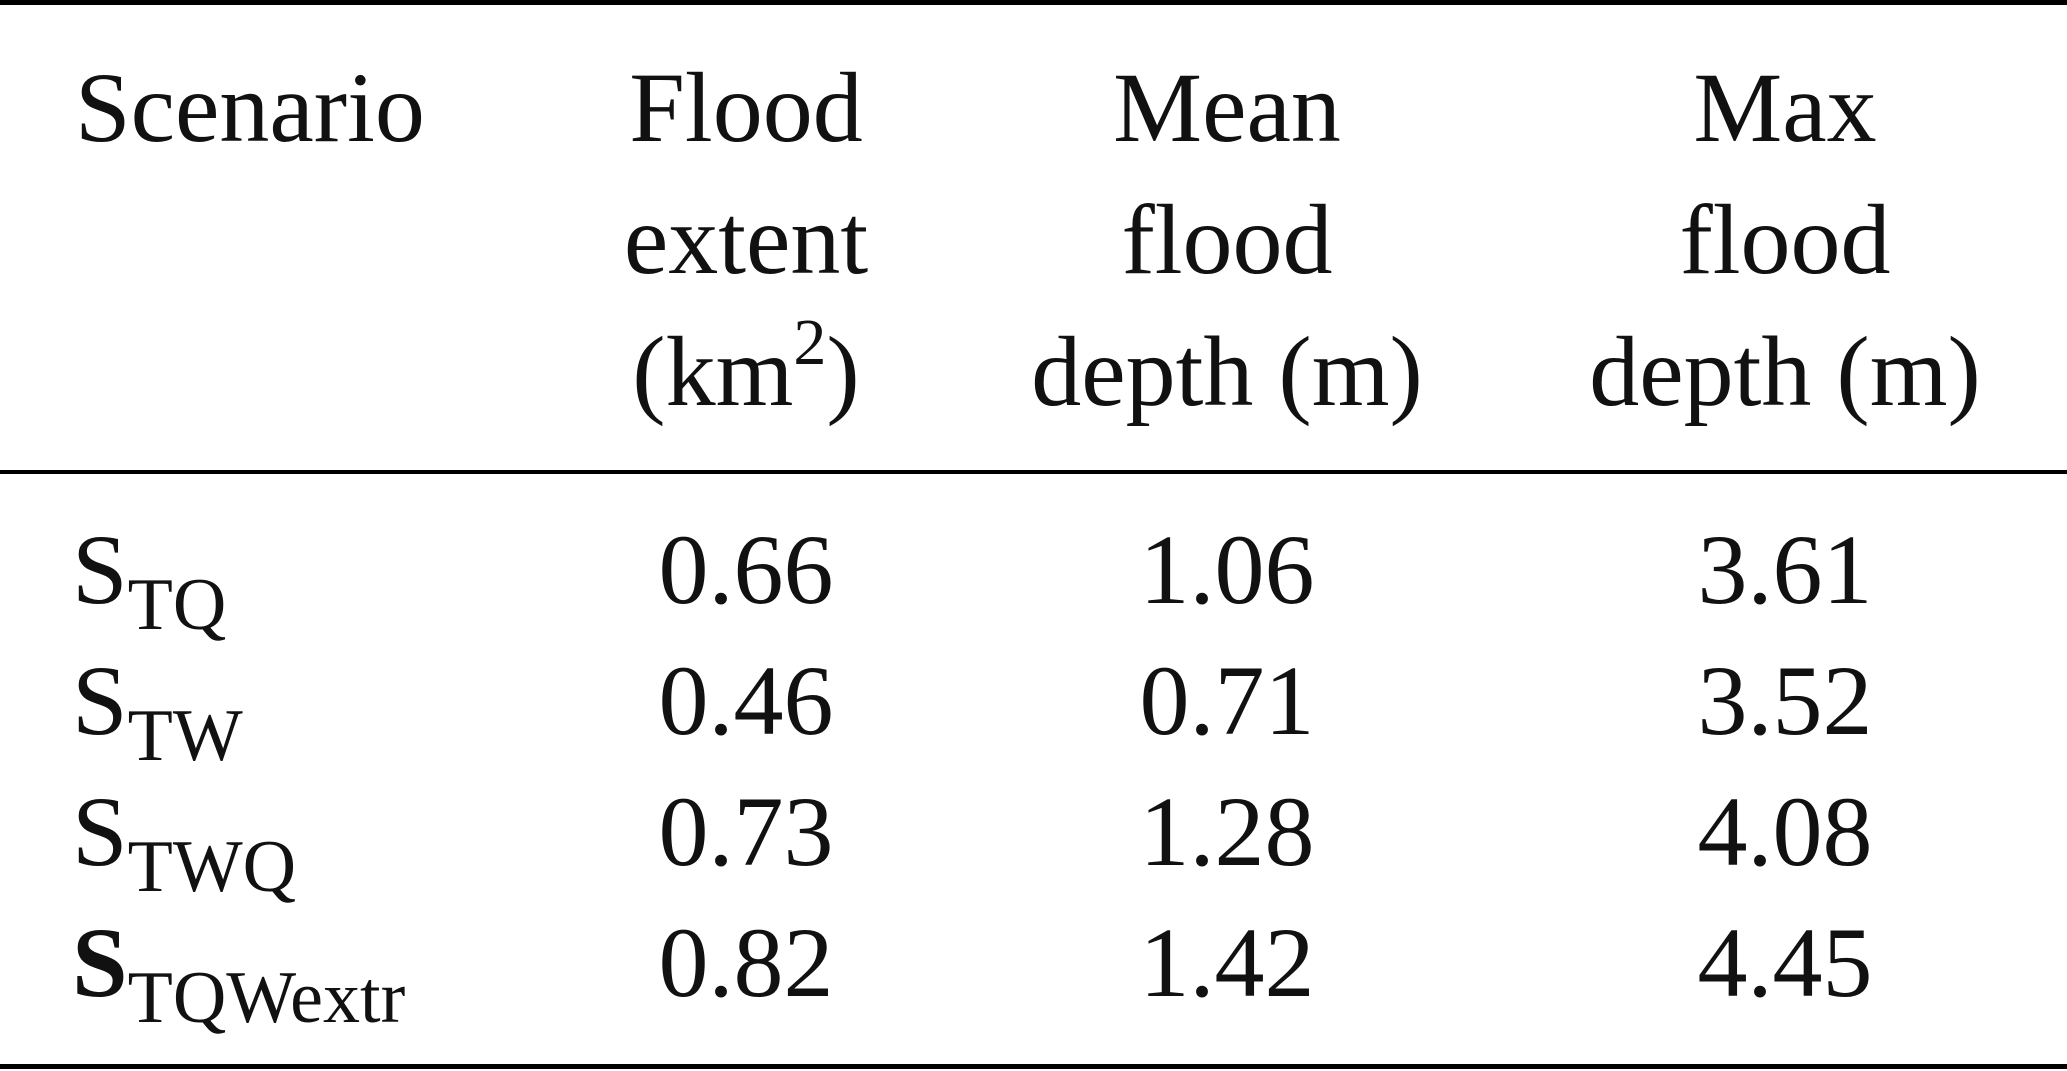 The width and height of the screenshot is (2067, 1071). I want to click on scenario-cell: STQWextr, so click(239, 968).